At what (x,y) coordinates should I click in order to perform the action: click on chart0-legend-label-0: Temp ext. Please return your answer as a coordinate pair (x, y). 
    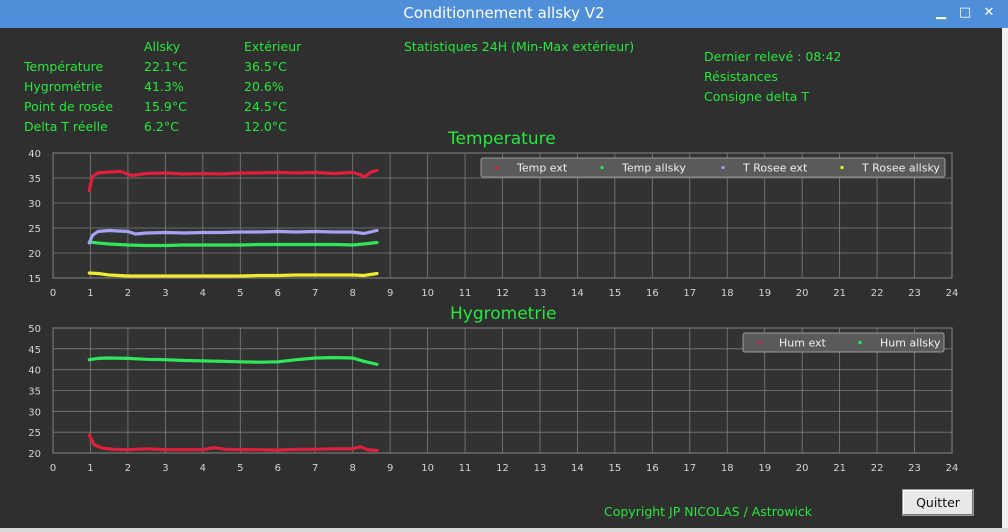
    Looking at the image, I should click on (542, 168).